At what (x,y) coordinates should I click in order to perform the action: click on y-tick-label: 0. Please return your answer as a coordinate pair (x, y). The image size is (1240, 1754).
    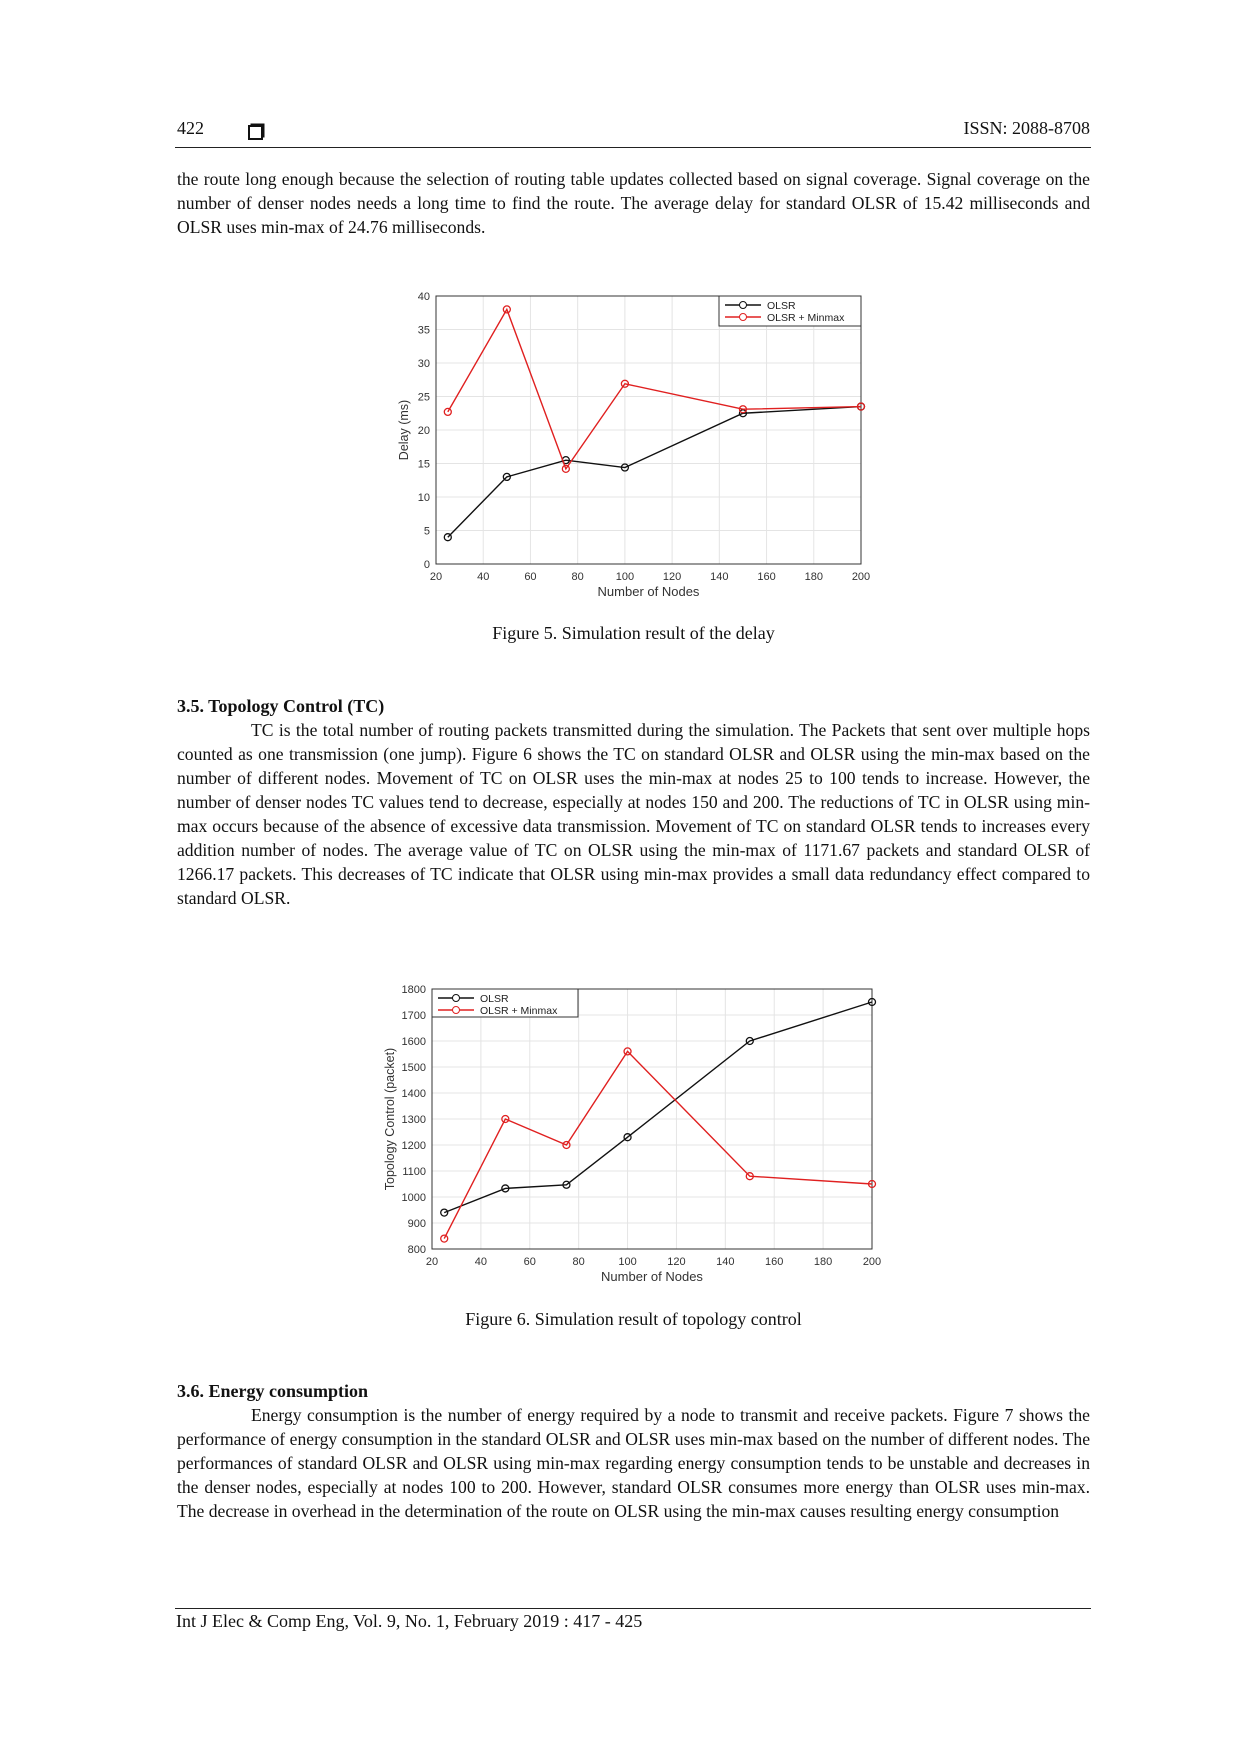
    Looking at the image, I should click on (427, 565).